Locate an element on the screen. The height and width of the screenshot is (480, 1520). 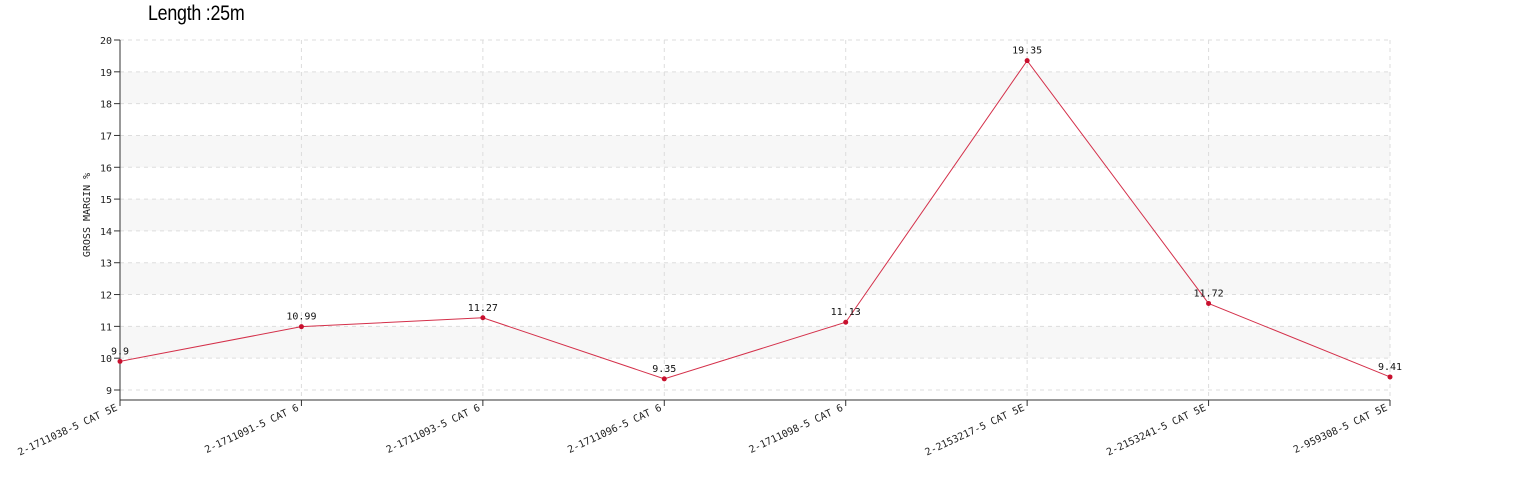
x-tick-label: 2-1711098-5 CAT 6 is located at coordinates (796, 429).